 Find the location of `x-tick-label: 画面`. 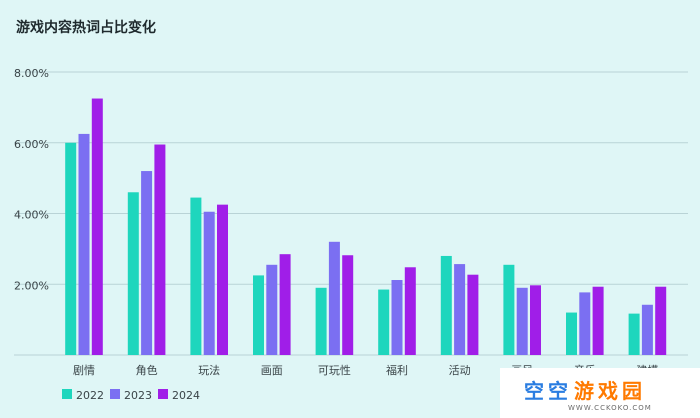

x-tick-label: 画面 is located at coordinates (272, 370).